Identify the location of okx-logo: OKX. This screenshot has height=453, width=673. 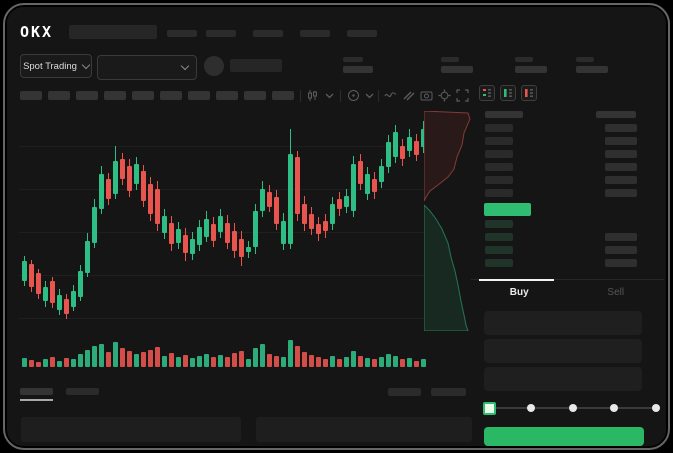
(37, 32).